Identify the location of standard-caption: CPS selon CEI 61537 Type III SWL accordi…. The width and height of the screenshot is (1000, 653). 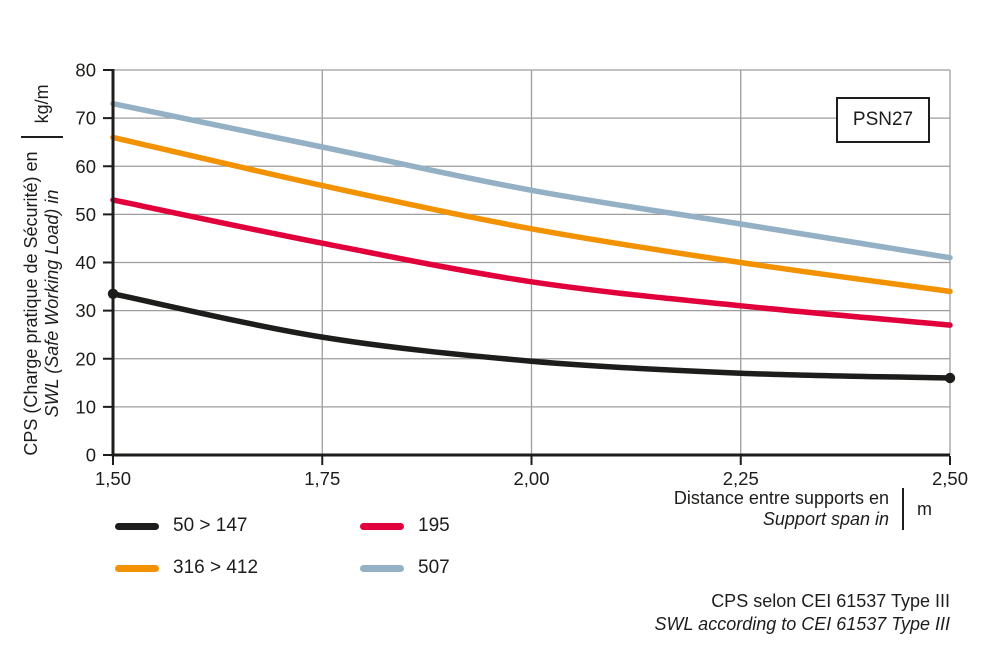
(700, 613).